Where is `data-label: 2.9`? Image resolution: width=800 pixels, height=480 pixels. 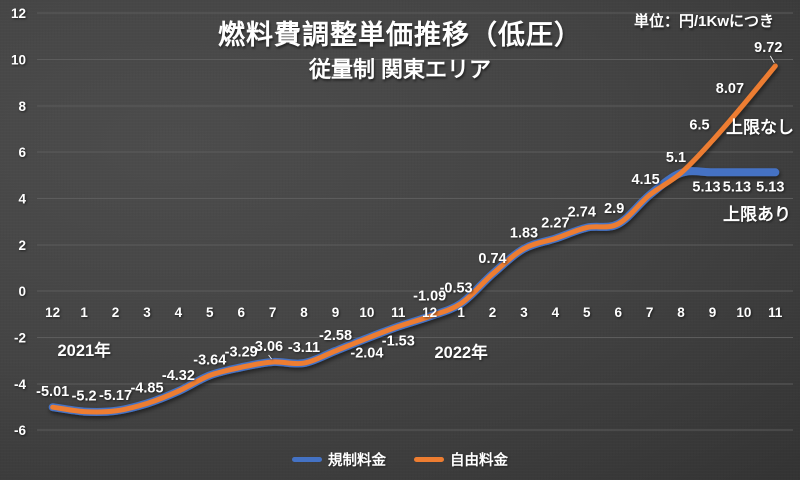
data-label: 2.9 is located at coordinates (614, 209).